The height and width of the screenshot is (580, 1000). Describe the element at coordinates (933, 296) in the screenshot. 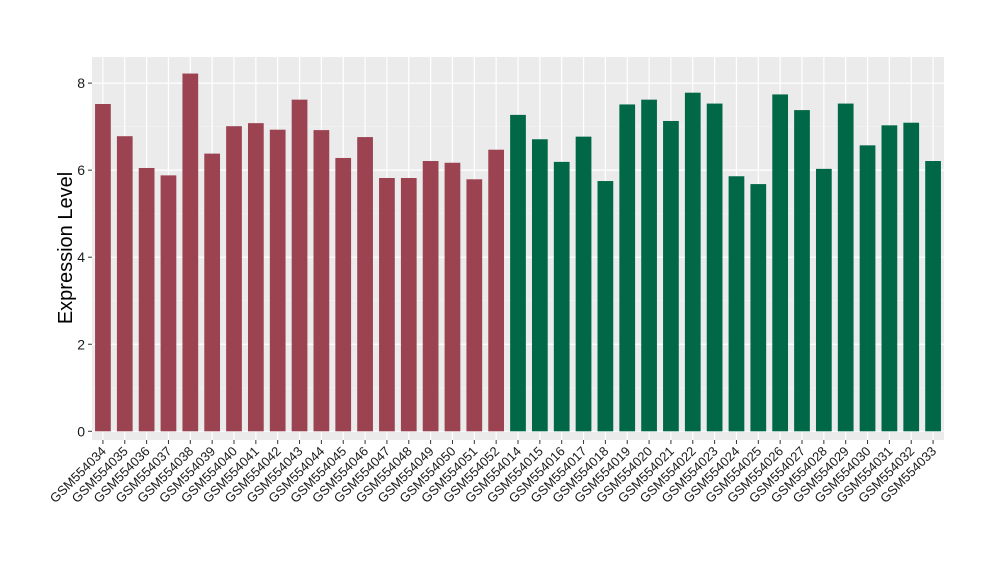

I see `bar-GSM554033` at that location.